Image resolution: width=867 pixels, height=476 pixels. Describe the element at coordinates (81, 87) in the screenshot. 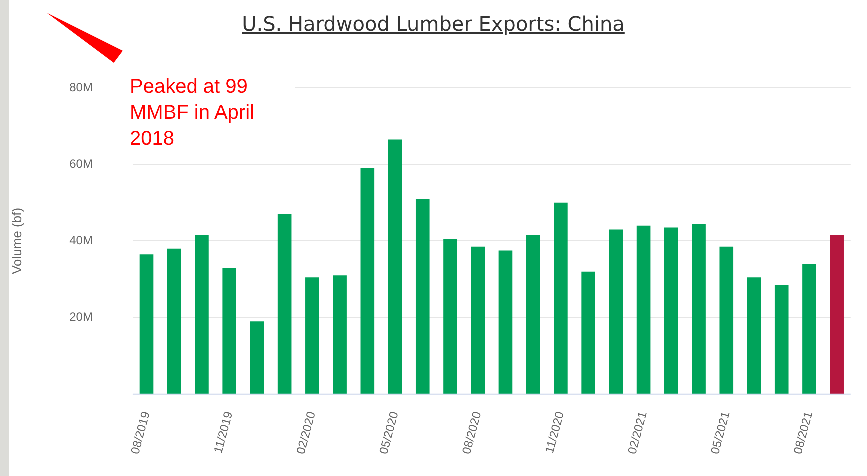

I see `y-tick-label: 80M` at that location.